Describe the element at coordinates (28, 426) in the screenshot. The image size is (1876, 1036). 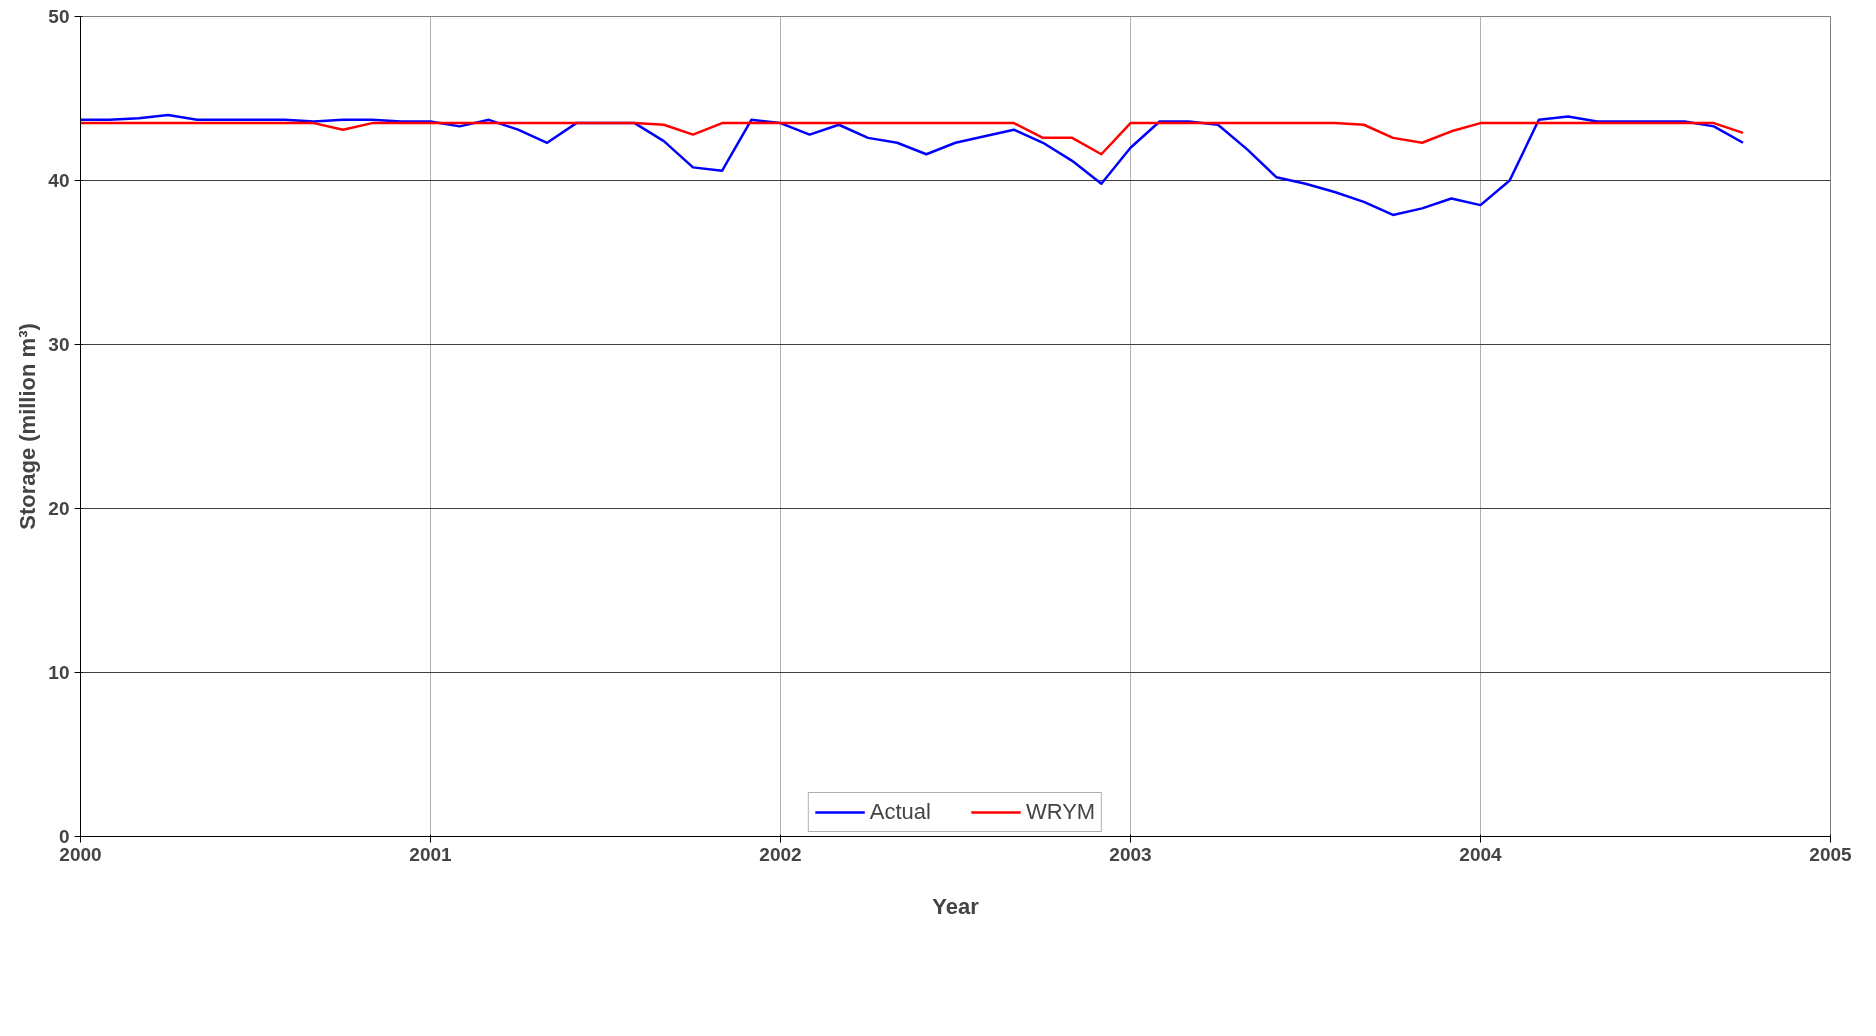
I see `y-axis-title: Storage (million m³)` at that location.